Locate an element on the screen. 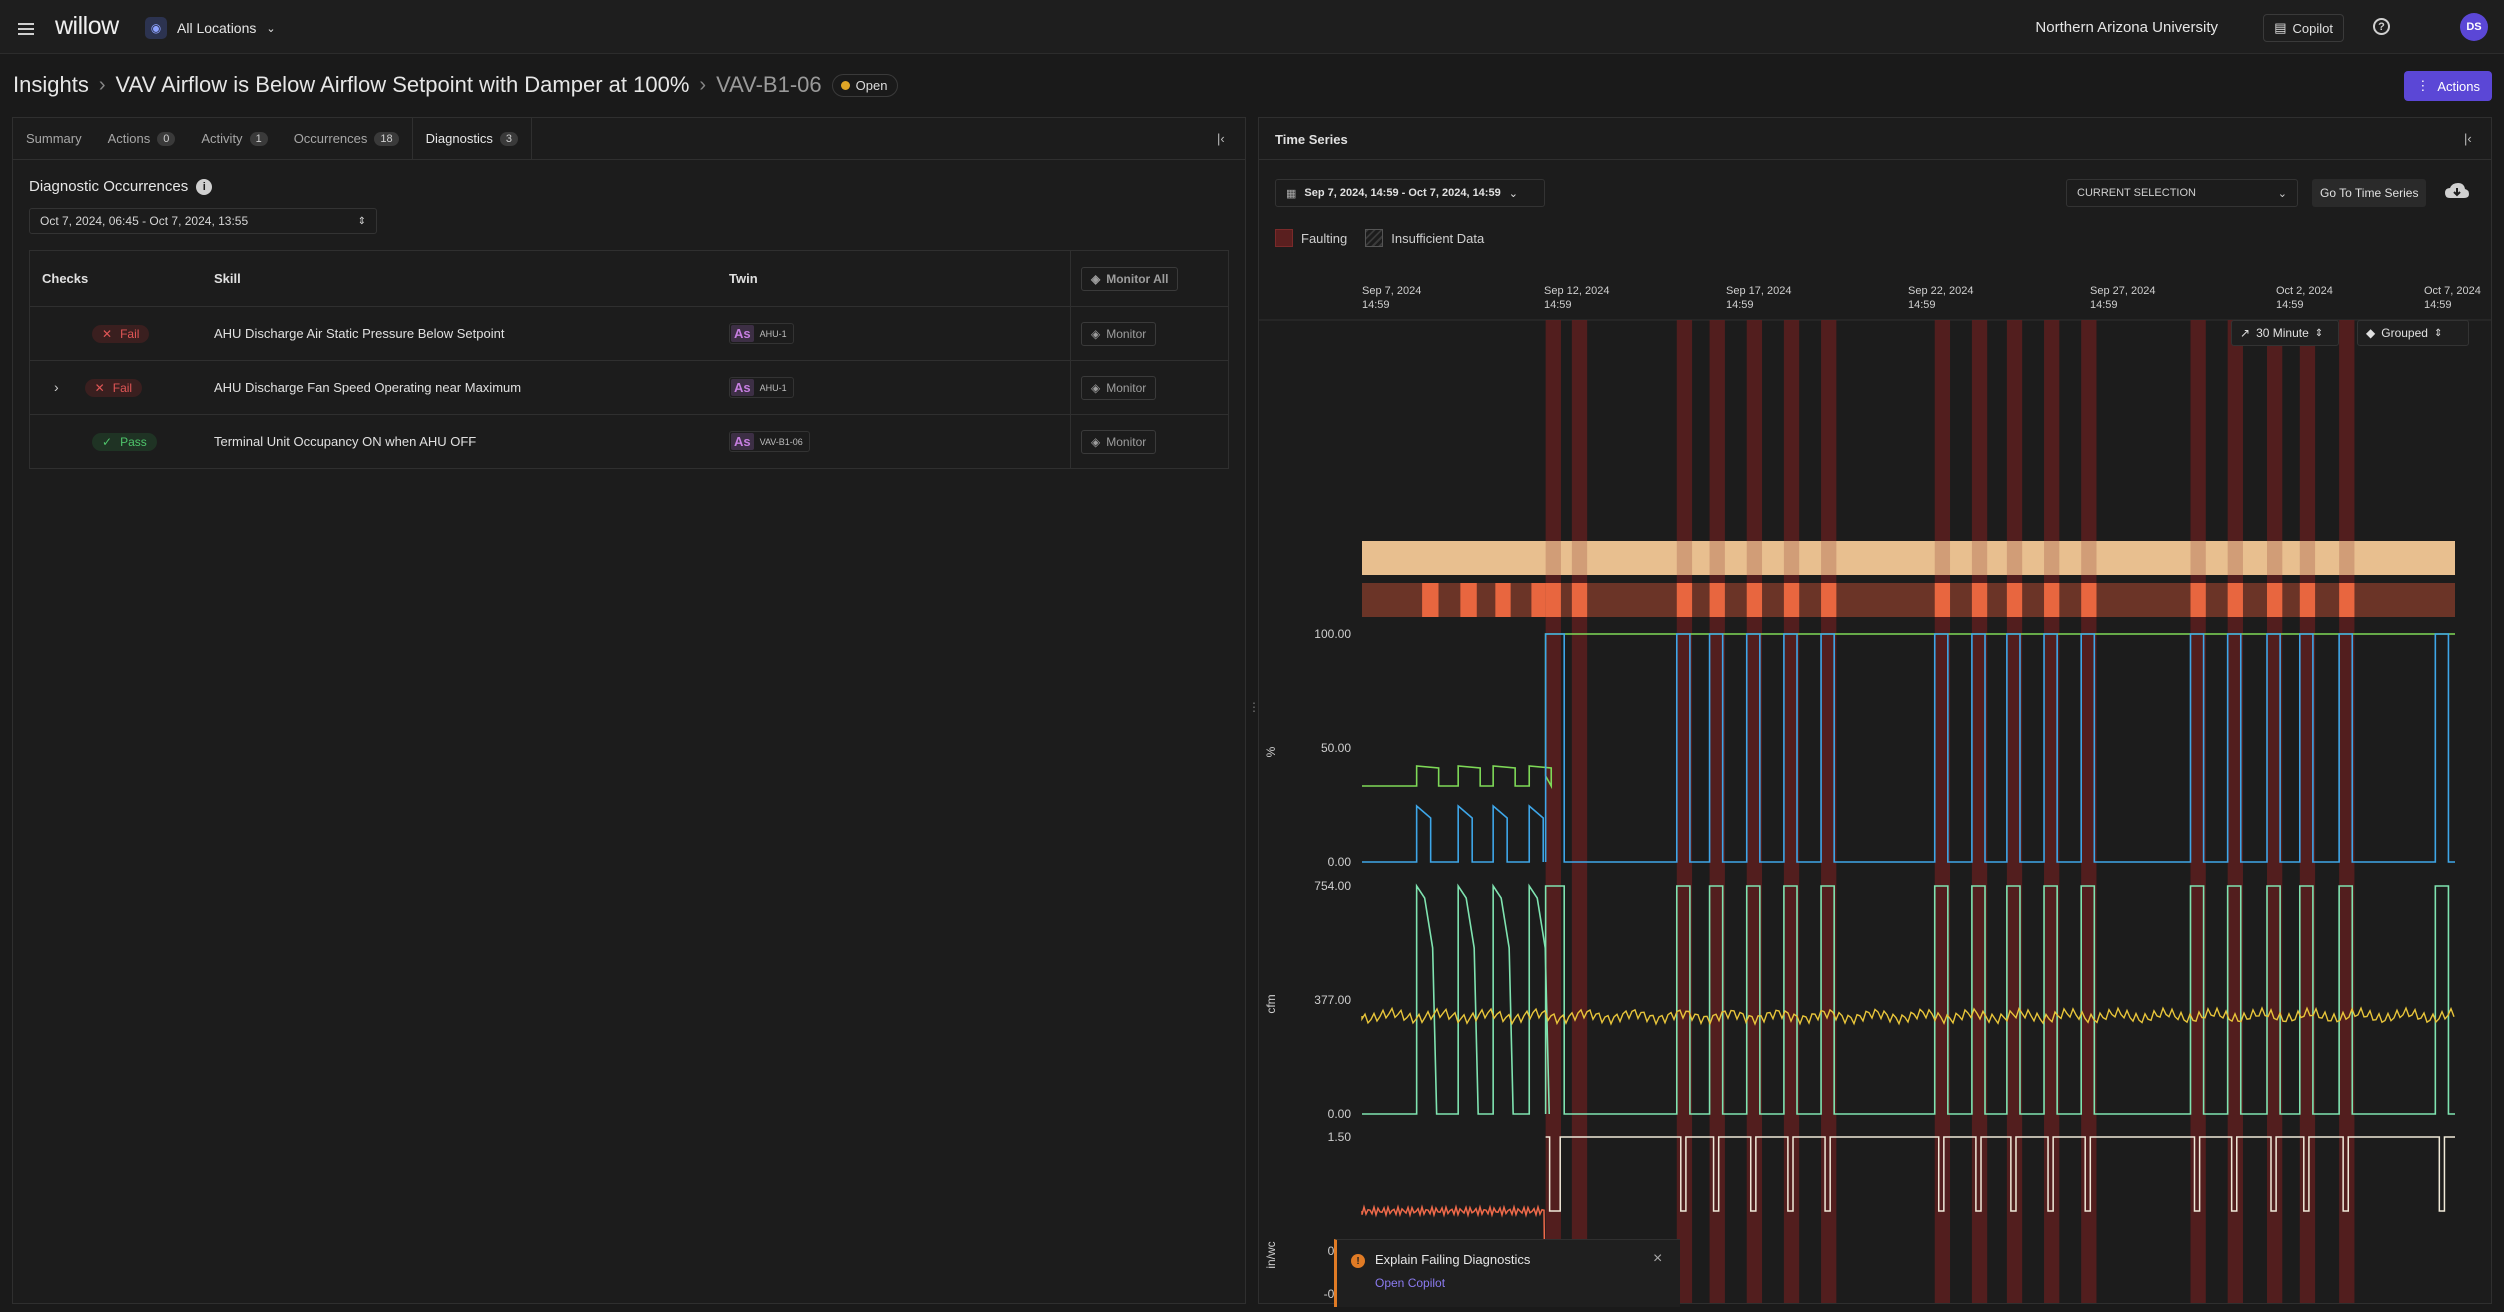 The height and width of the screenshot is (1312, 2504). menu-icon is located at coordinates (26, 29).